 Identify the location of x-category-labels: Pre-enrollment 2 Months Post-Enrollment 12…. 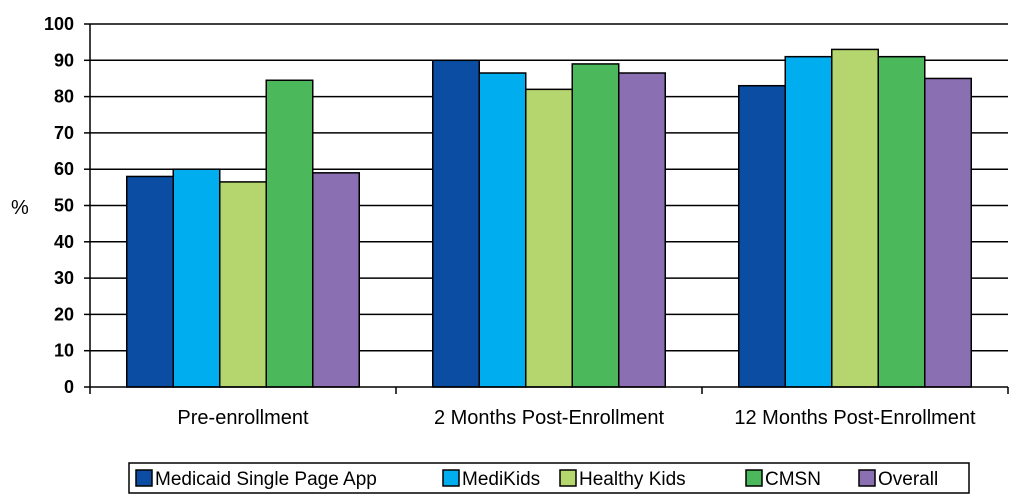
(576, 418).